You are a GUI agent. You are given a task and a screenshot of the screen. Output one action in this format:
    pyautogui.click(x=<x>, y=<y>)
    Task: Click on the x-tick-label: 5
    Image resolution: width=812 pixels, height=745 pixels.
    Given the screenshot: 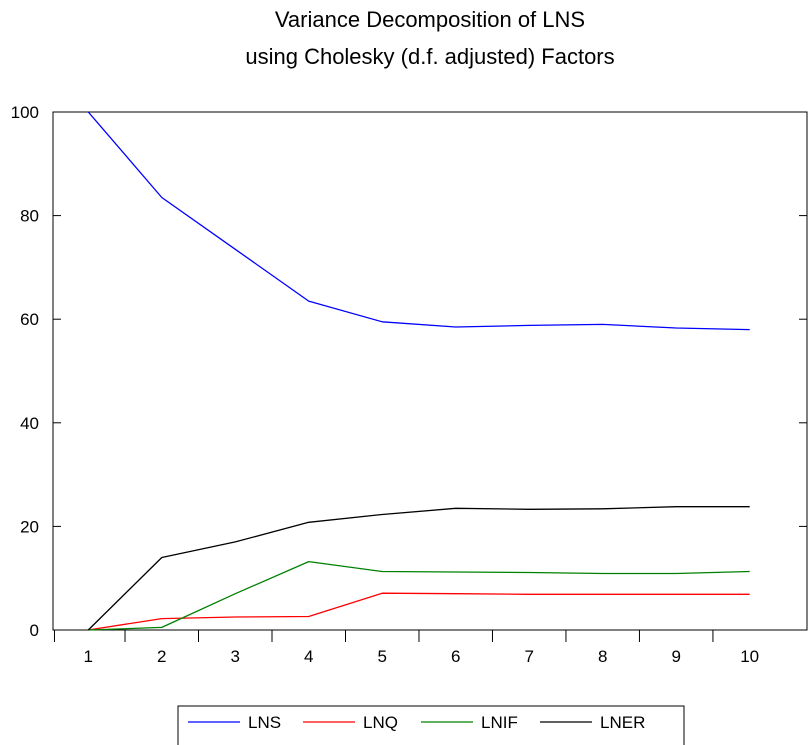 What is the action you would take?
    pyautogui.click(x=381, y=656)
    